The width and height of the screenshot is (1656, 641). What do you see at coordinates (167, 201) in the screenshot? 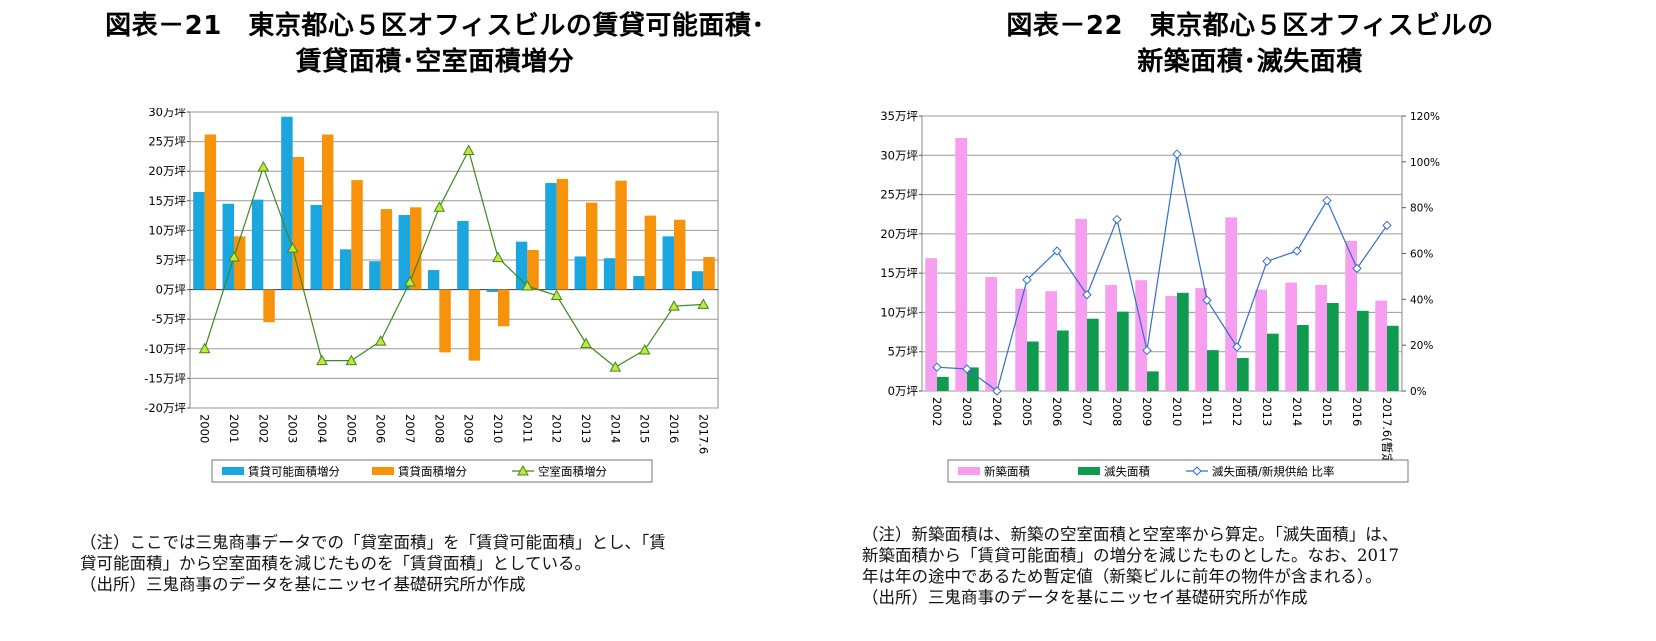
I see `y-tick-label: 15万坪` at bounding box center [167, 201].